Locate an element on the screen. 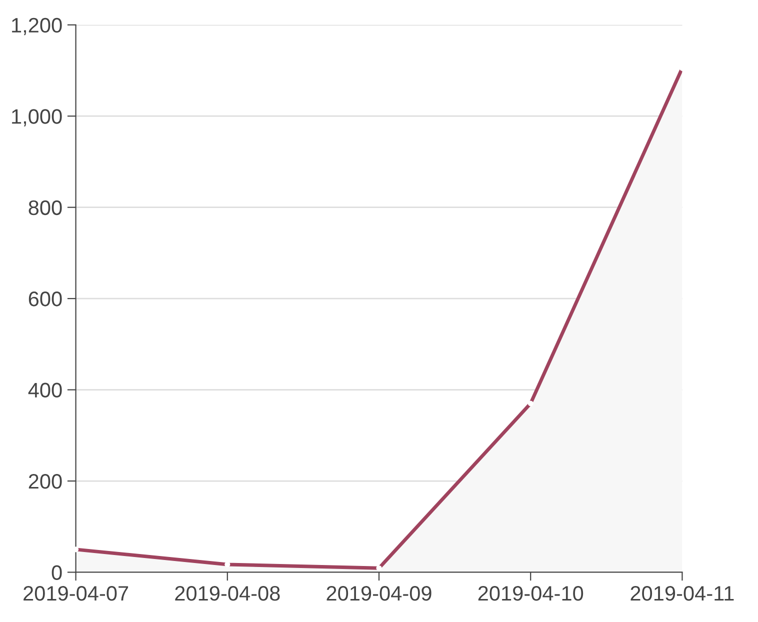 This screenshot has width=758, height=622. x-tick-label: 2019-04-07 is located at coordinates (76, 593).